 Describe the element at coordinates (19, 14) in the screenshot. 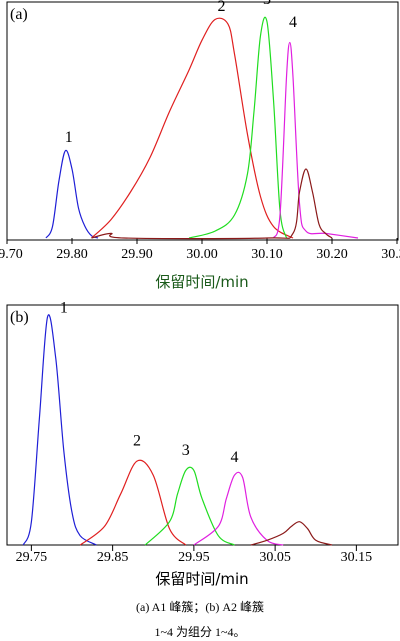

I see `panel-label: (a)` at that location.